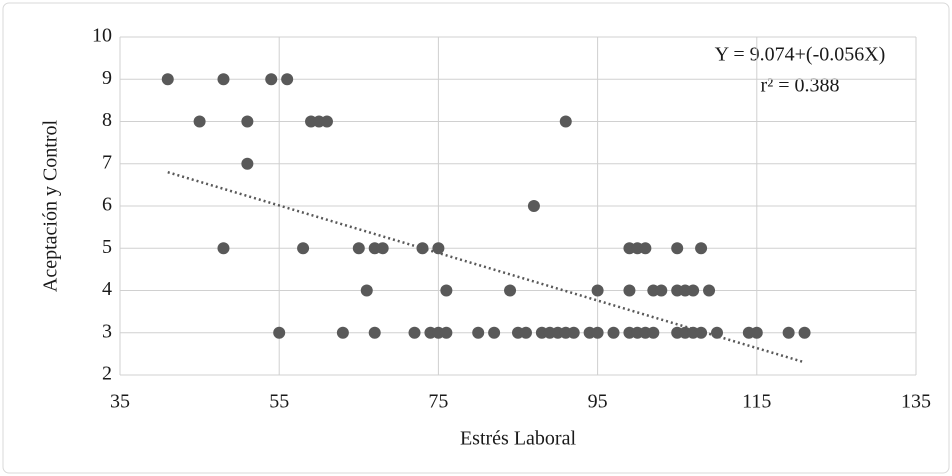 The image size is (952, 476). What do you see at coordinates (107, 205) in the screenshot?
I see `y-tick-label: 6` at bounding box center [107, 205].